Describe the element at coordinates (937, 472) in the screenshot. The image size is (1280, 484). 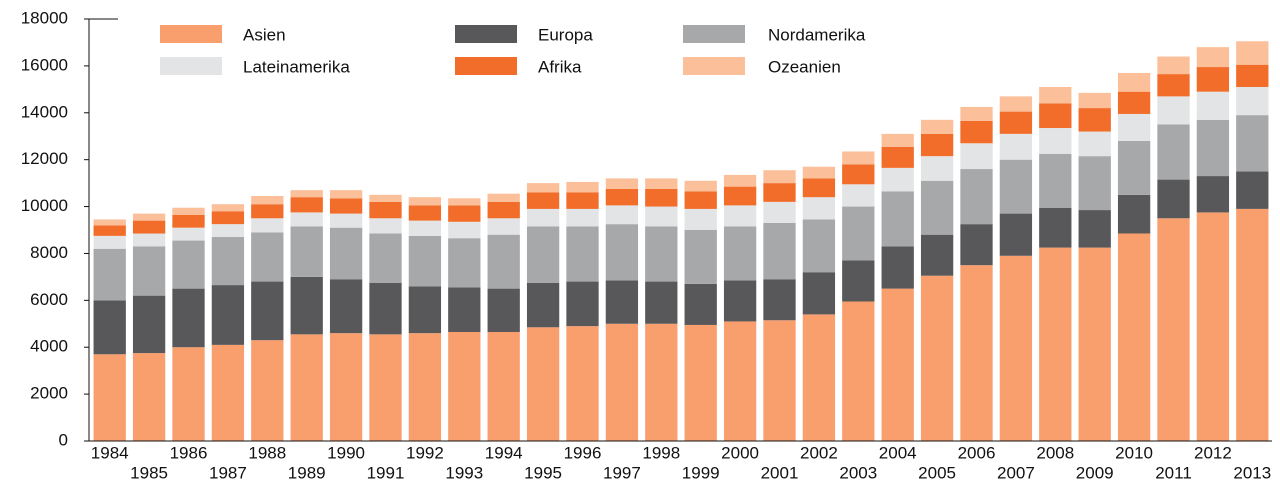
I see `x-tick-label: 2005` at that location.